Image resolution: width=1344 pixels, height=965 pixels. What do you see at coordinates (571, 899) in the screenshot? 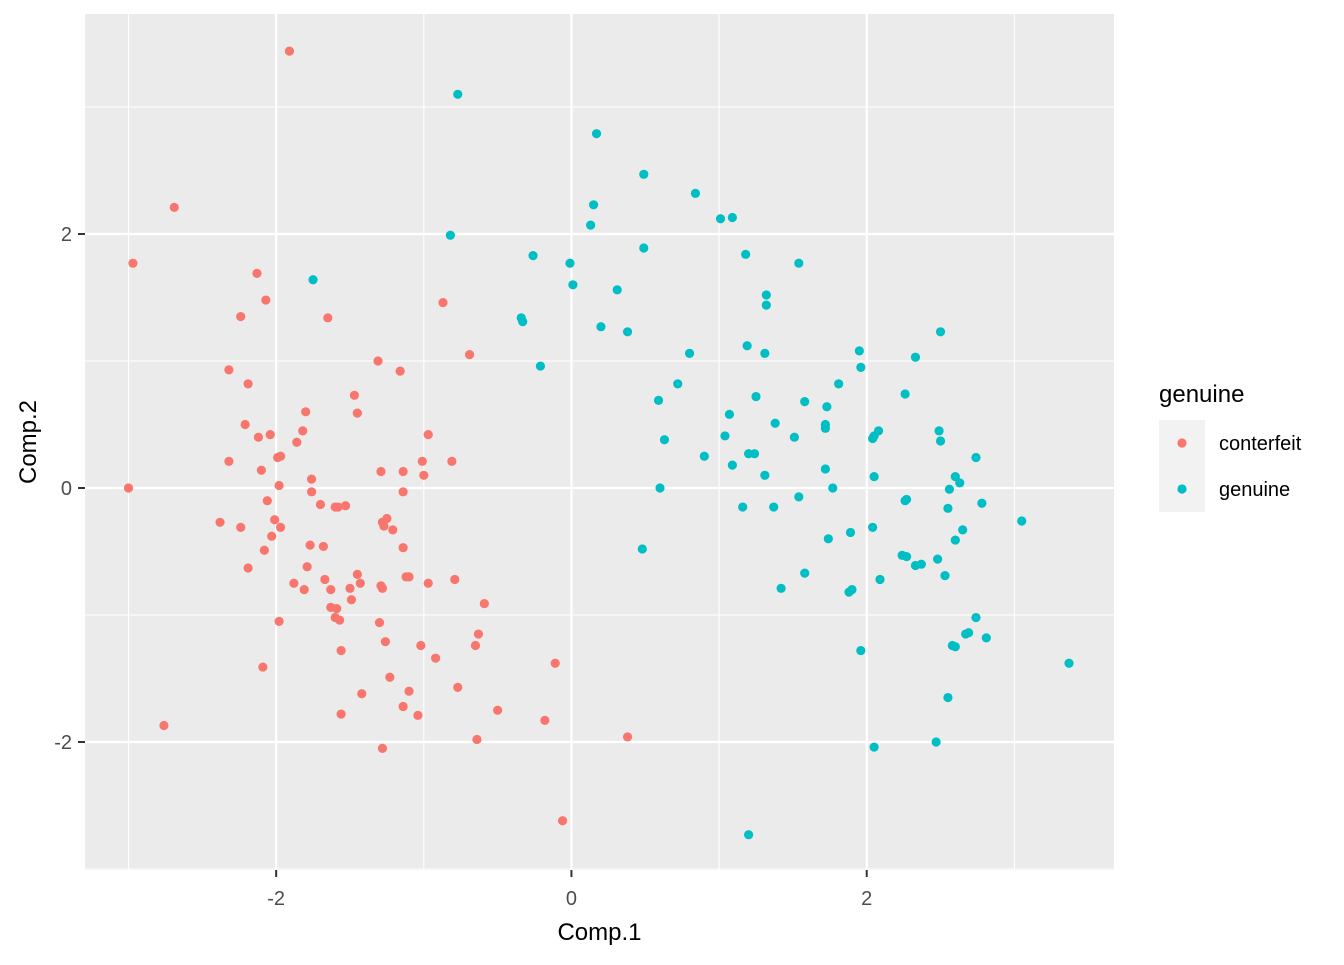
I see `x-tick-label: 0` at bounding box center [571, 899].